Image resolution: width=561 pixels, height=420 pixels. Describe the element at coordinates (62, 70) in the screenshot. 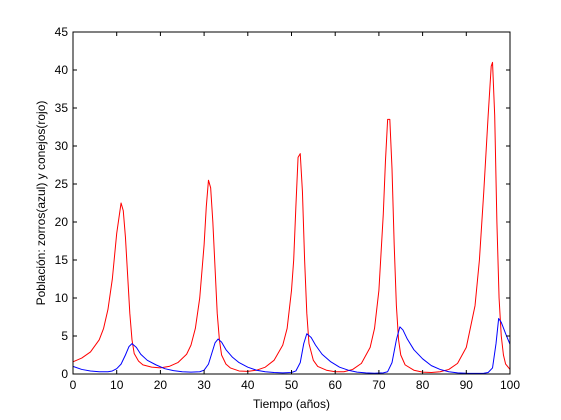

I see `y-tick-label: 40` at that location.